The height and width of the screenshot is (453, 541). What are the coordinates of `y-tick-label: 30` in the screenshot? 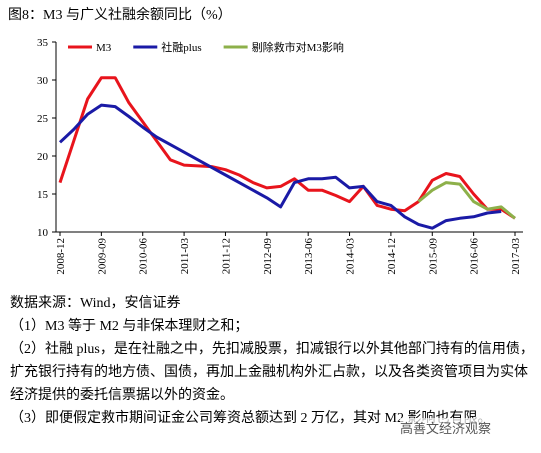 It's located at (43, 81).